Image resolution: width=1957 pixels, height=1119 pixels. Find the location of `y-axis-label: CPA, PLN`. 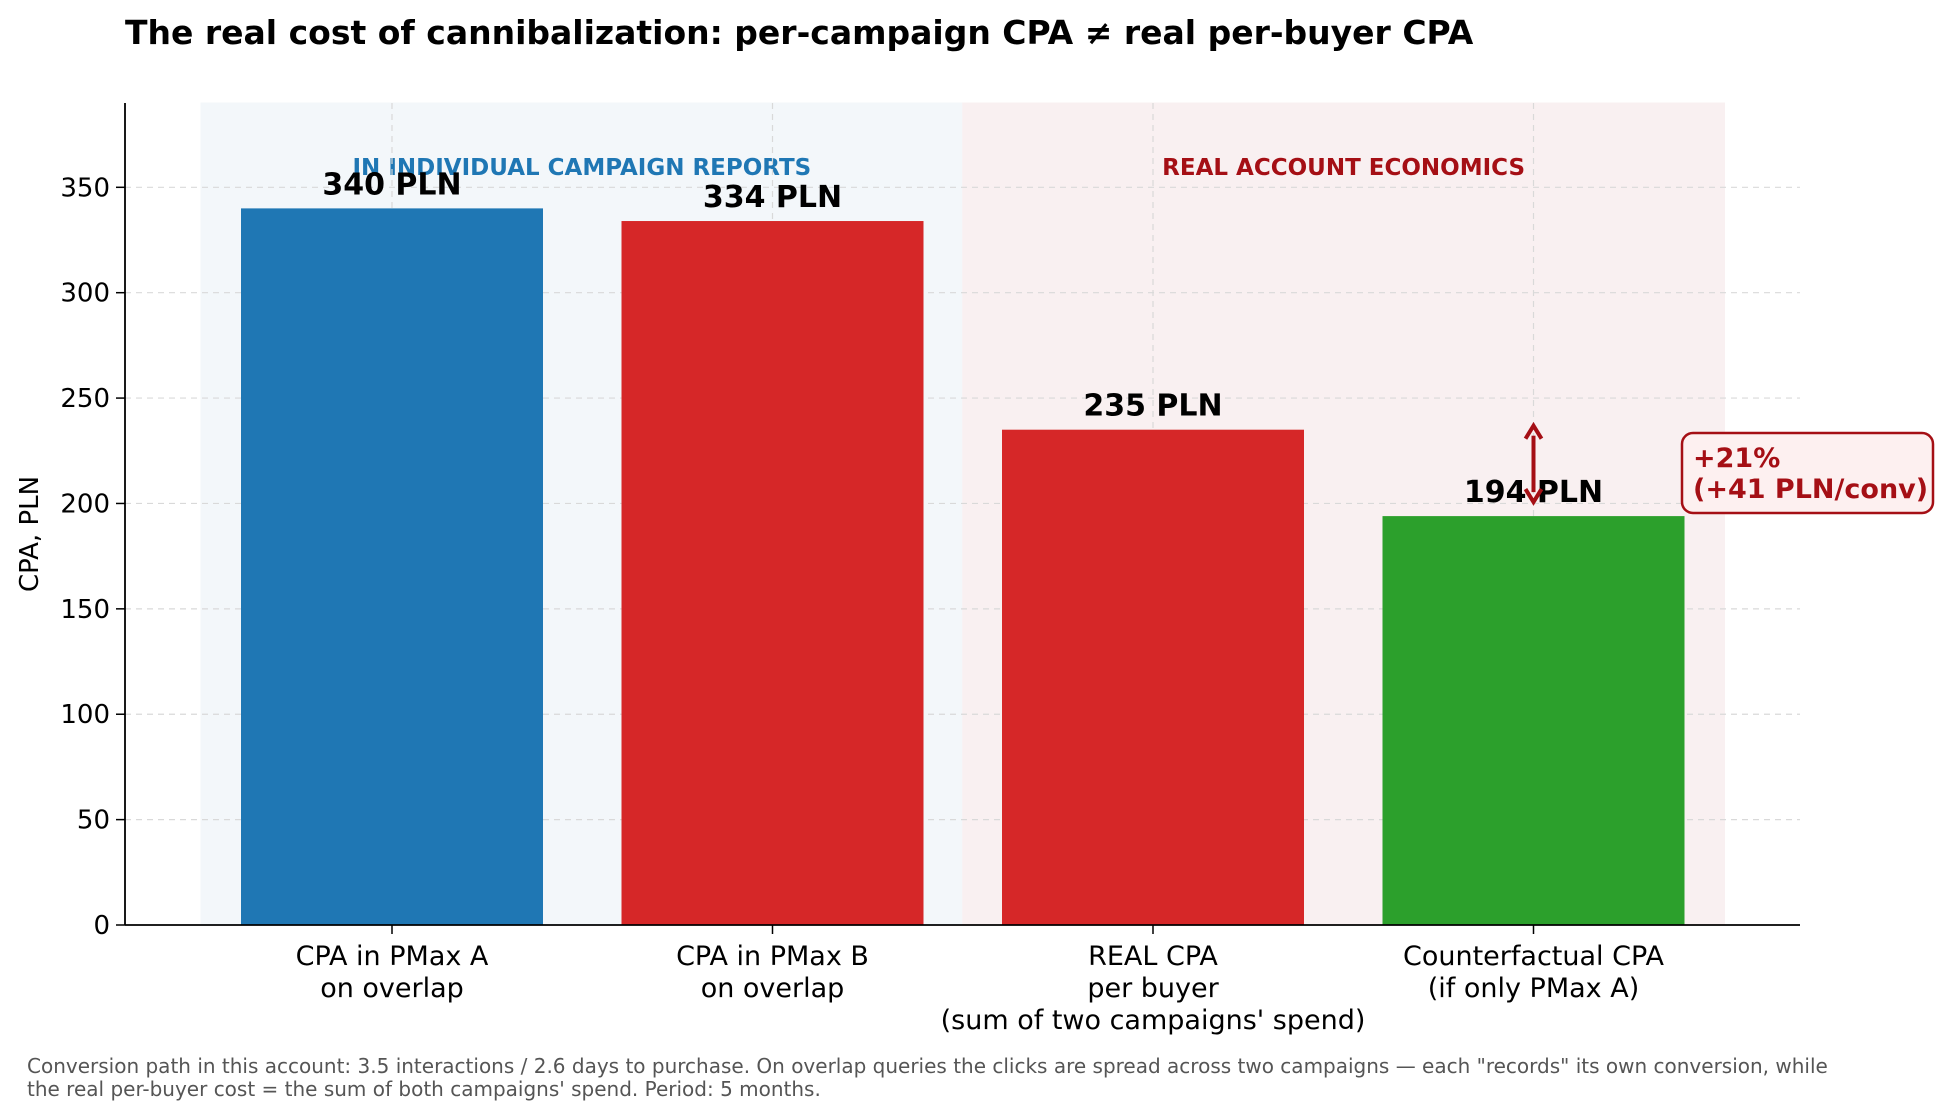

y-axis-label: CPA, PLN is located at coordinates (30, 534).